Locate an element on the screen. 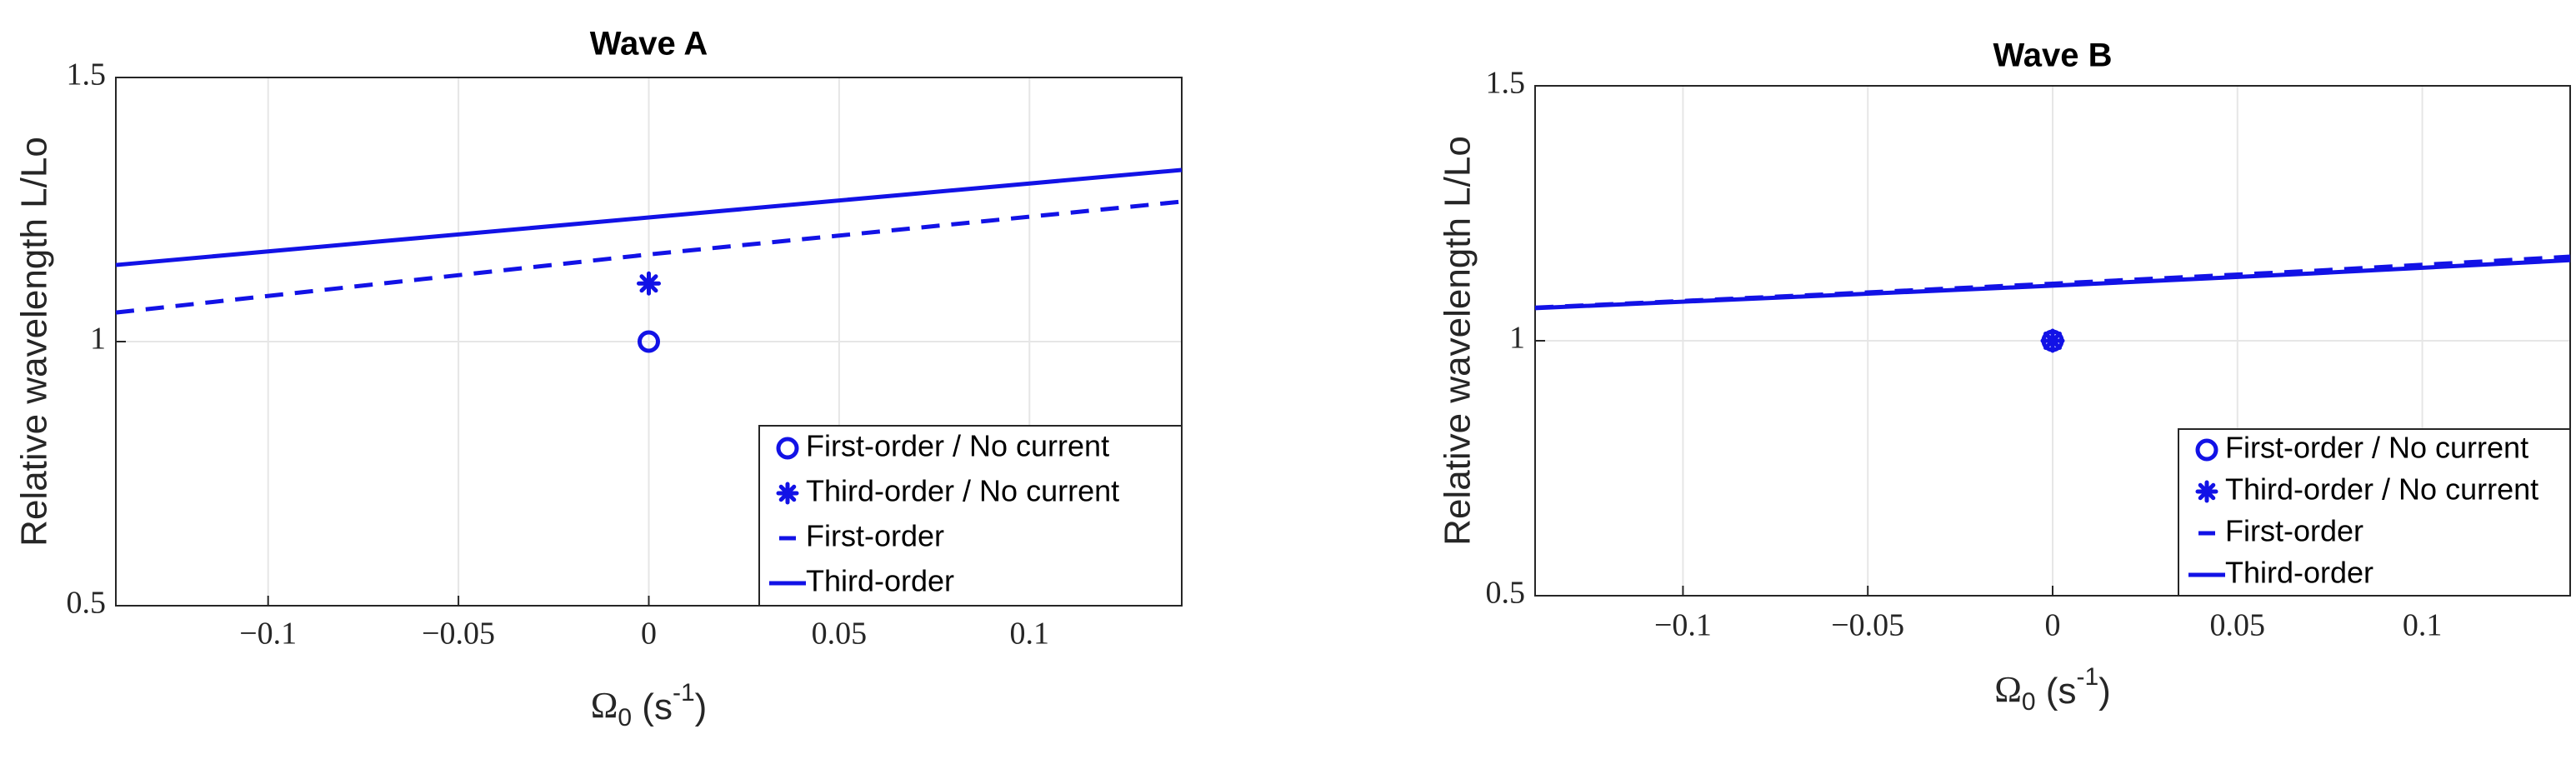  chart-title: Wave B is located at coordinates (2052, 56).